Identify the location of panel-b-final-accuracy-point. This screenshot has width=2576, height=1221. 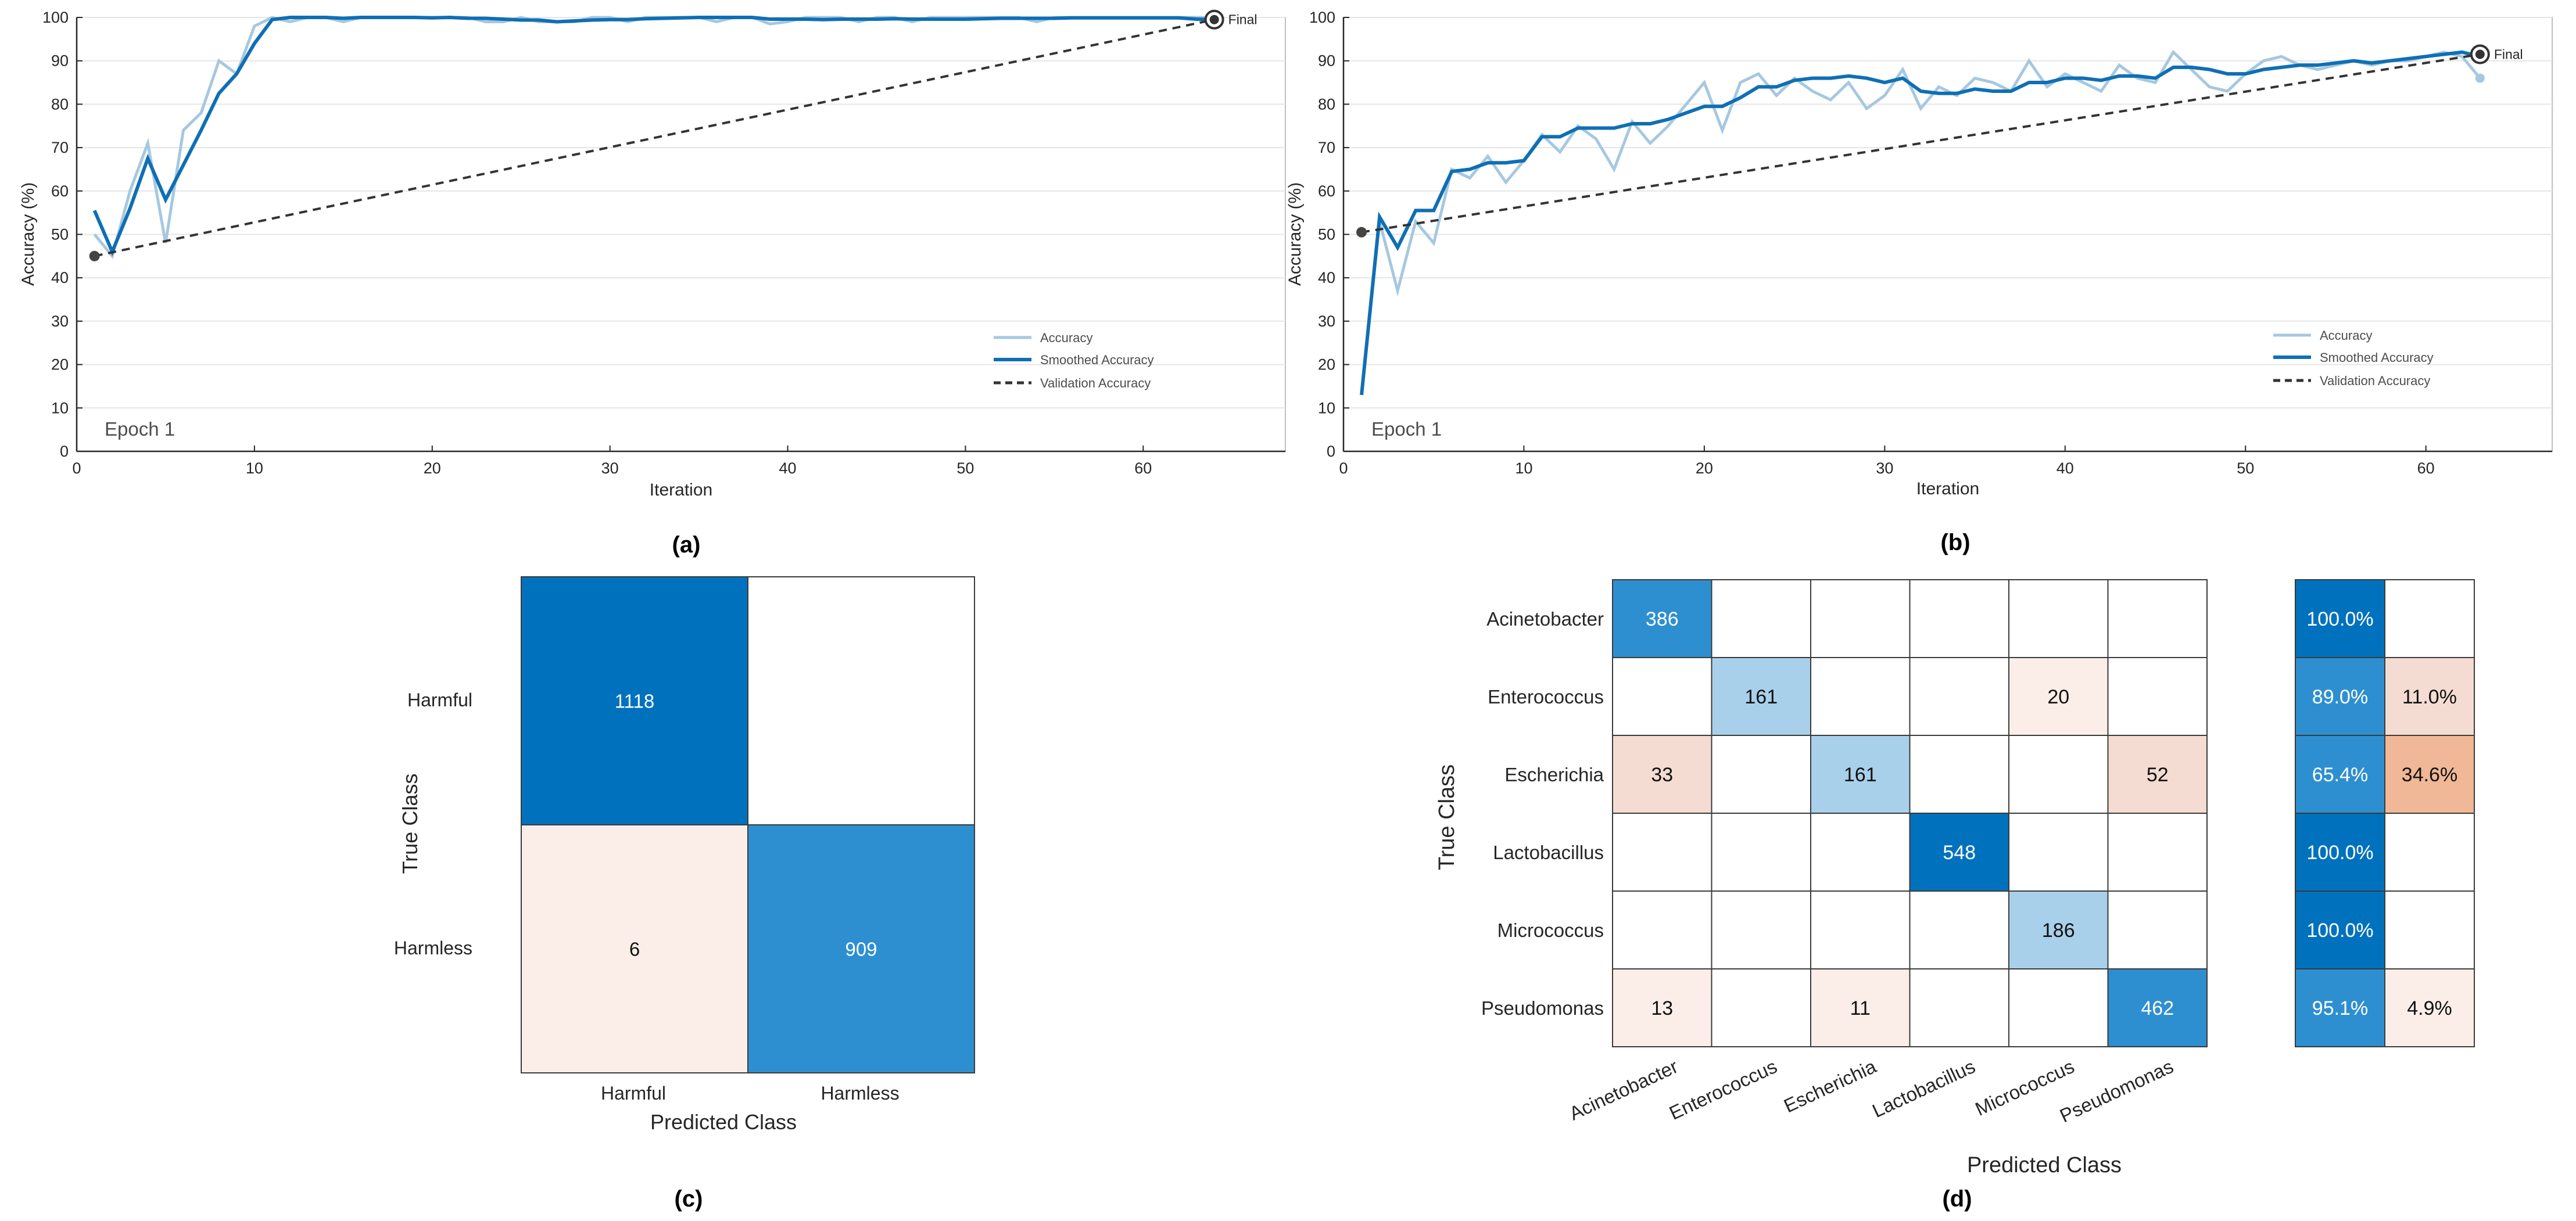
(2480, 78).